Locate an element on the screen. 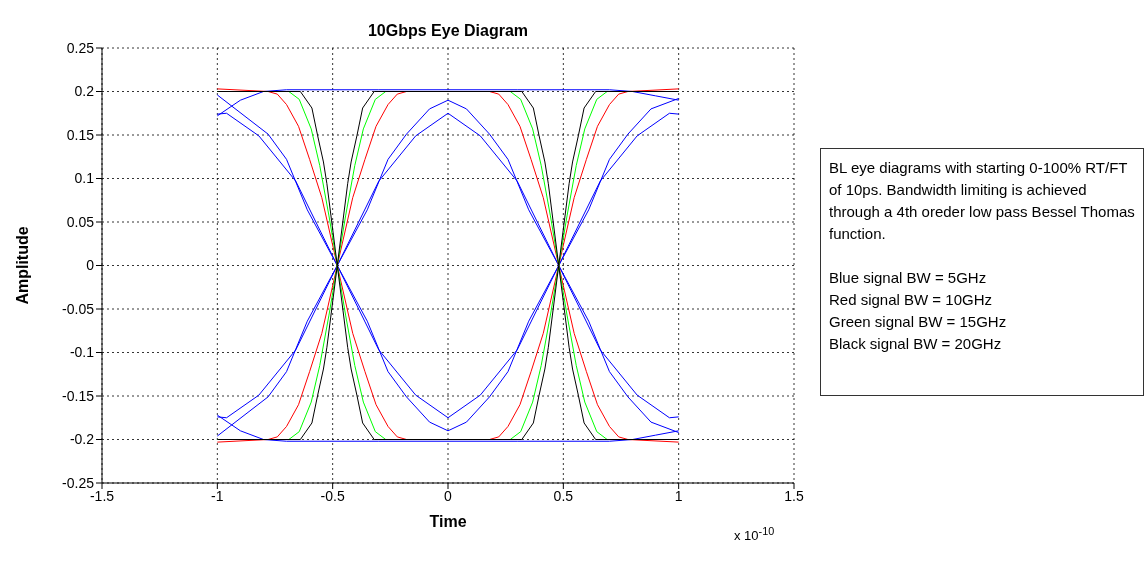 The width and height of the screenshot is (1148, 568). x-tick-label: -0.5 is located at coordinates (332, 495).